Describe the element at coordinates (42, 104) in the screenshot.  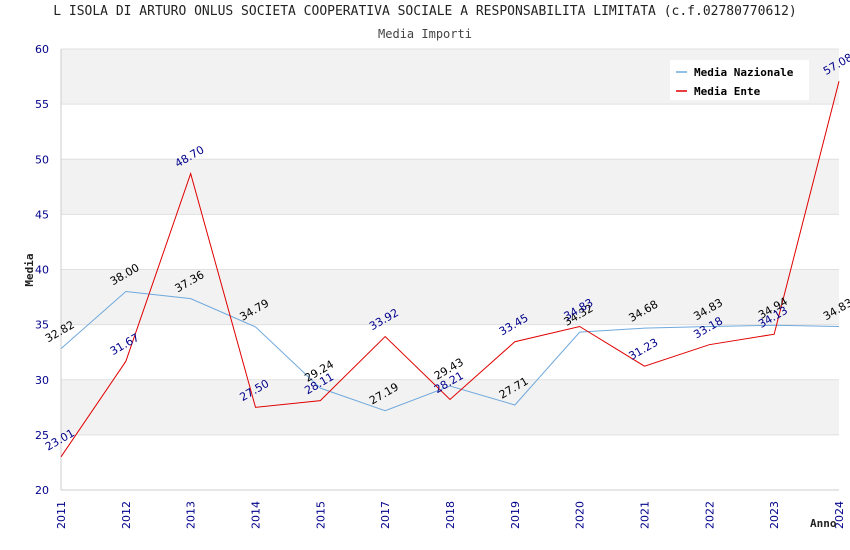
I see `y-tick-label: 55` at that location.